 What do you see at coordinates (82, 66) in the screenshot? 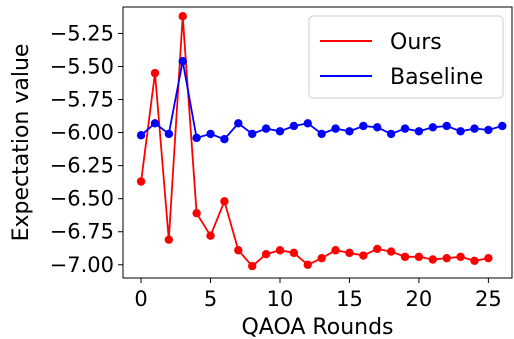
I see `y-tick-label: −5.50` at bounding box center [82, 66].